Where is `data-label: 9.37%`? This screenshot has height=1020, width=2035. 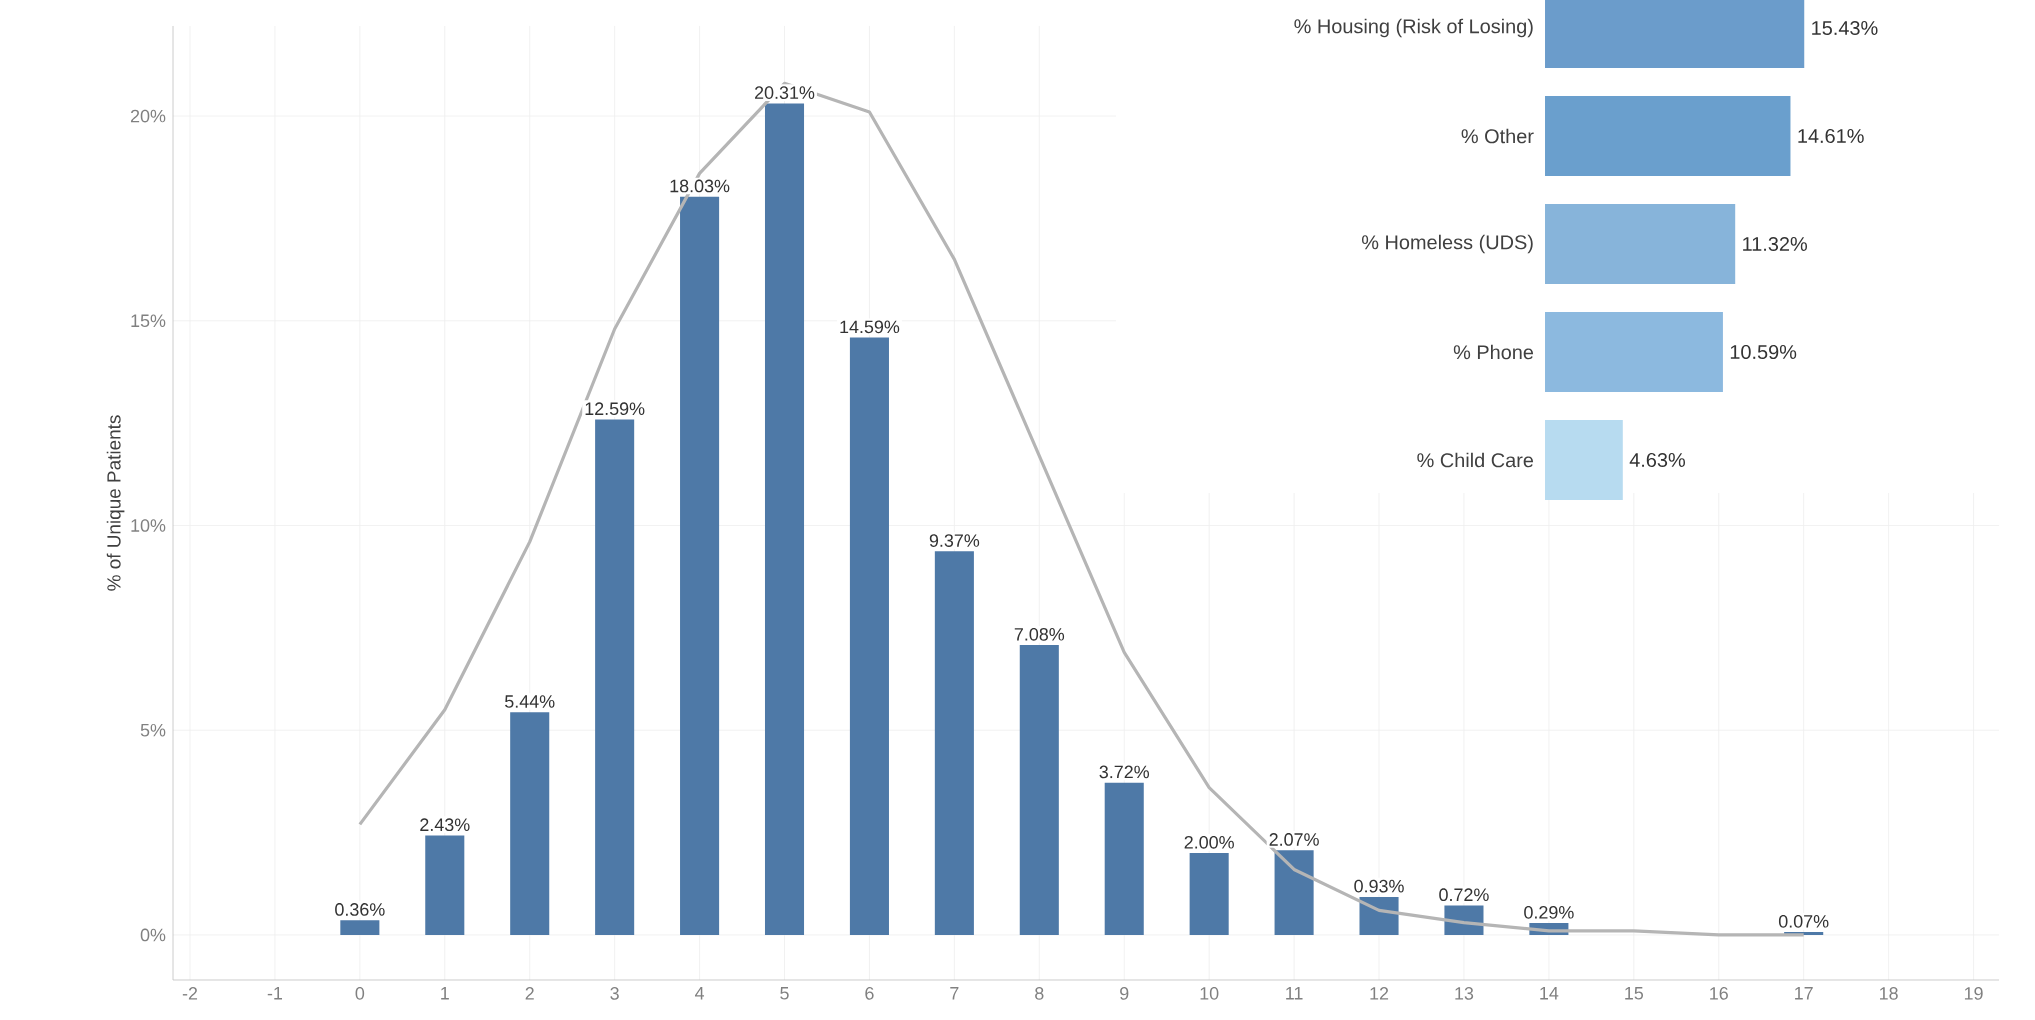 data-label: 9.37% is located at coordinates (954, 540).